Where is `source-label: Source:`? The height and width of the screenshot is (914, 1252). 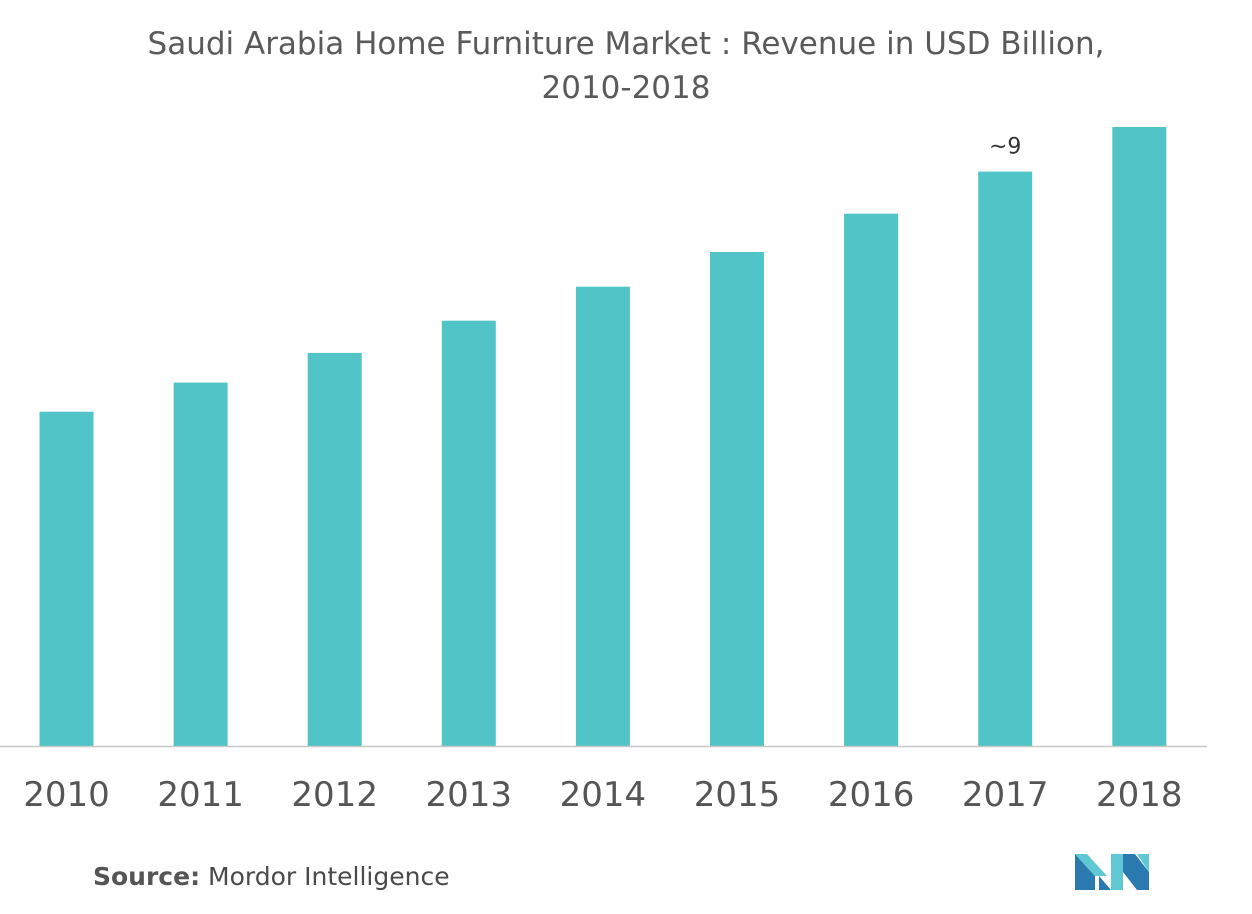
source-label: Source: is located at coordinates (147, 876).